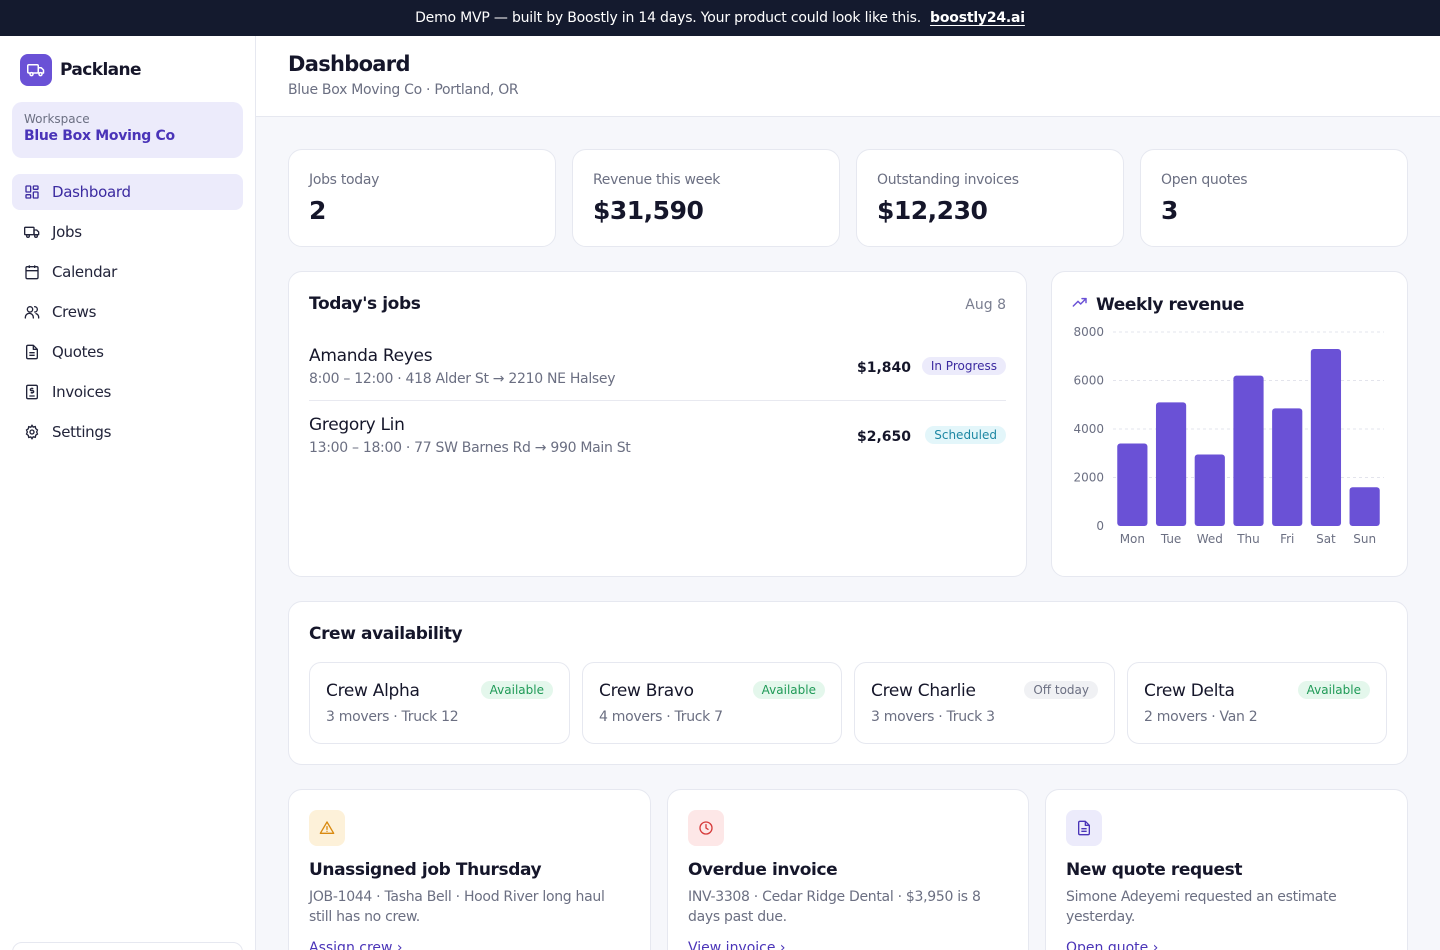 This screenshot has width=1440, height=950. Describe the element at coordinates (990, 198) in the screenshot. I see `stat-card-outstanding-invoices: Outstanding invoices $12,230` at that location.